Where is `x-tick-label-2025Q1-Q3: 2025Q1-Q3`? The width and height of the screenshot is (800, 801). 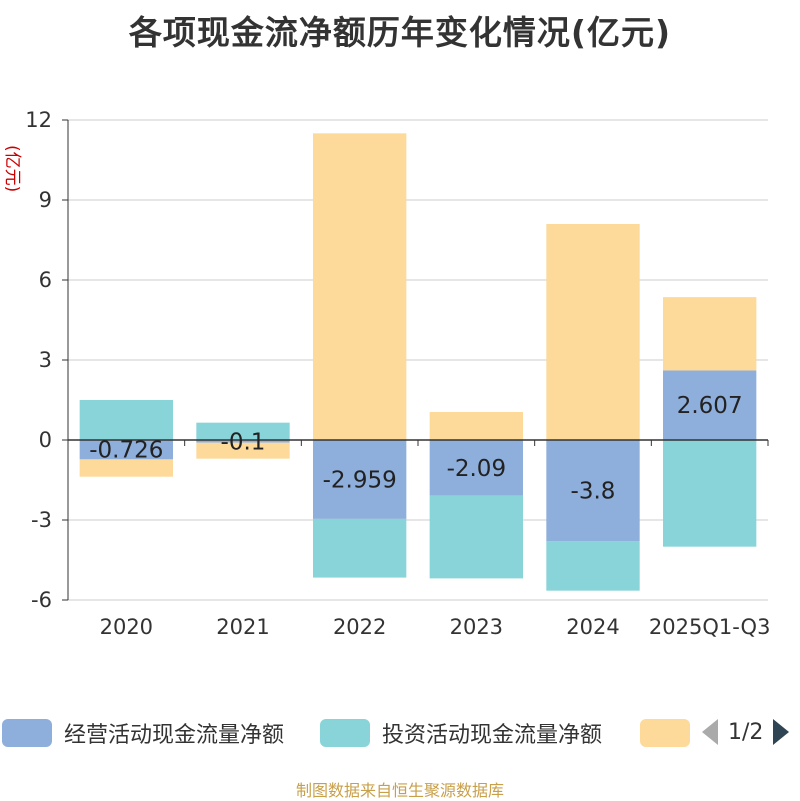
x-tick-label-2025Q1-Q3: 2025Q1-Q3 is located at coordinates (710, 627).